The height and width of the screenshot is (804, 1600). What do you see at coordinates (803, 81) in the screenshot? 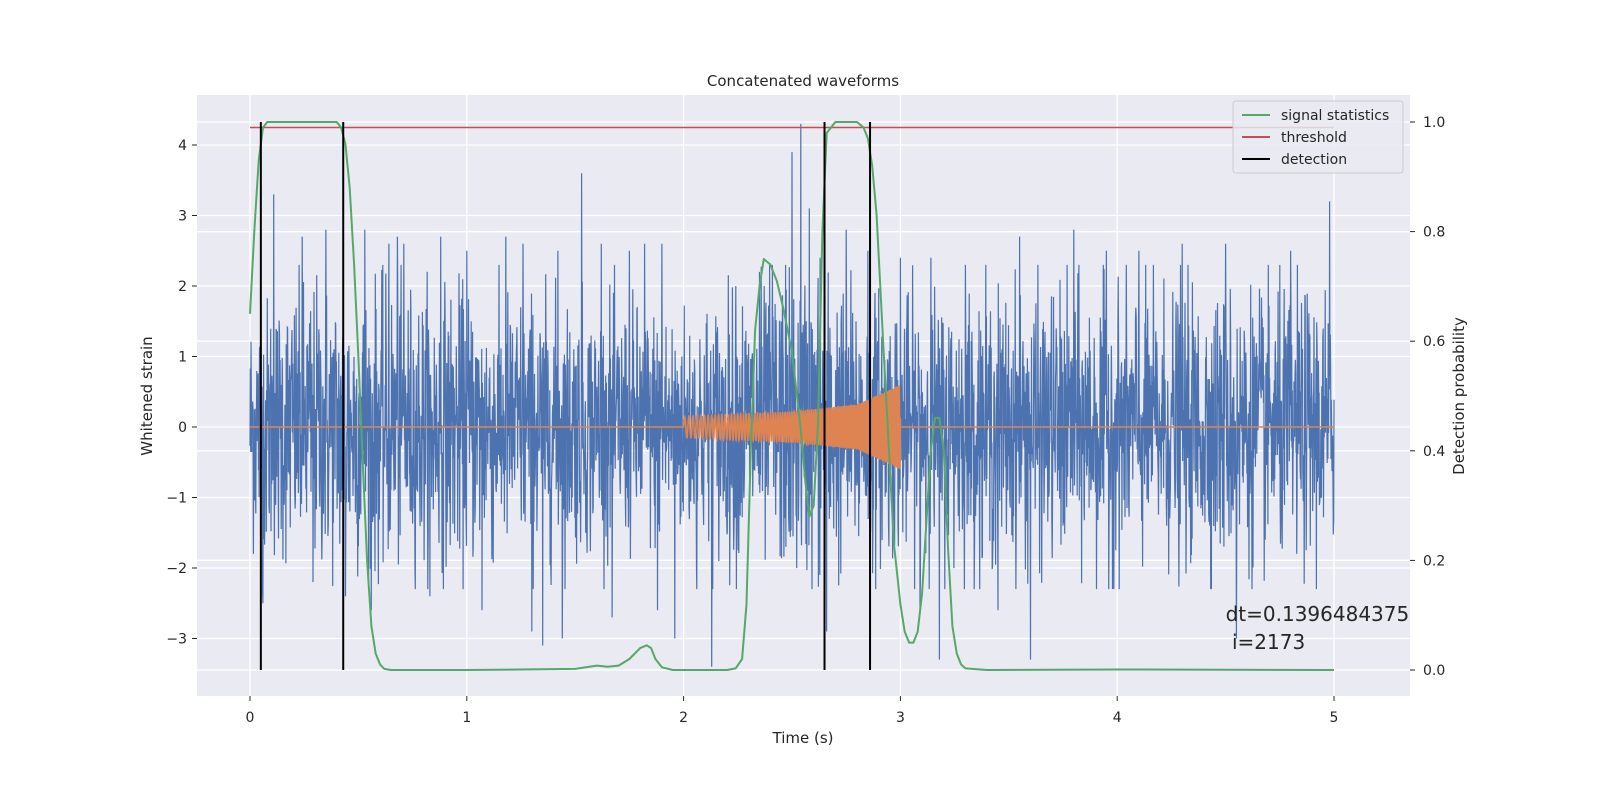
I see `chart-title: Concatenated waveforms` at bounding box center [803, 81].